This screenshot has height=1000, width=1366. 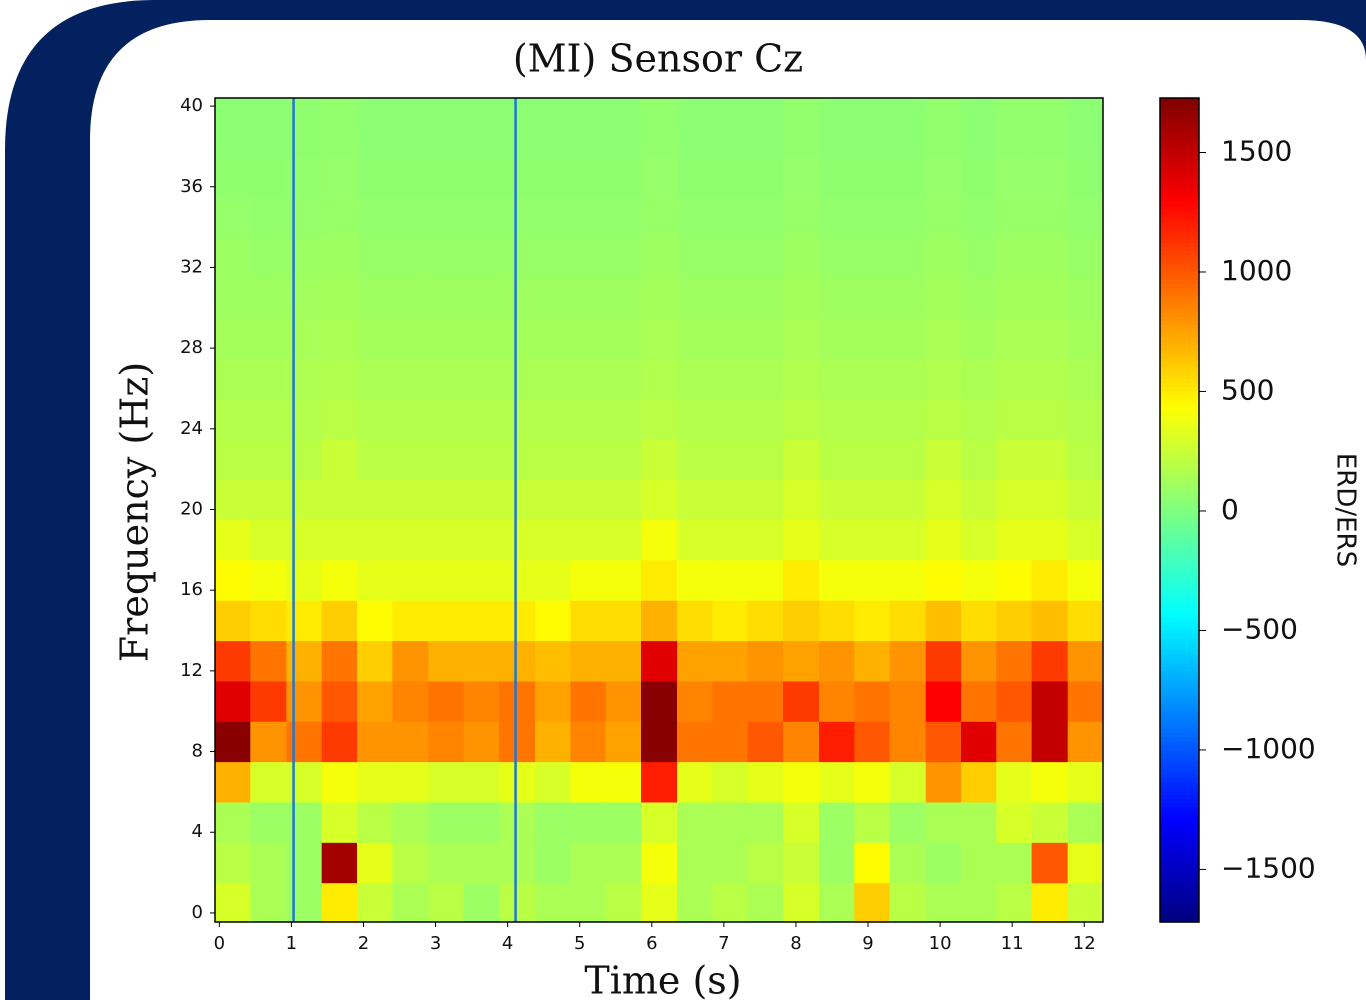 What do you see at coordinates (191, 428) in the screenshot?
I see `y-tick-label: 24` at bounding box center [191, 428].